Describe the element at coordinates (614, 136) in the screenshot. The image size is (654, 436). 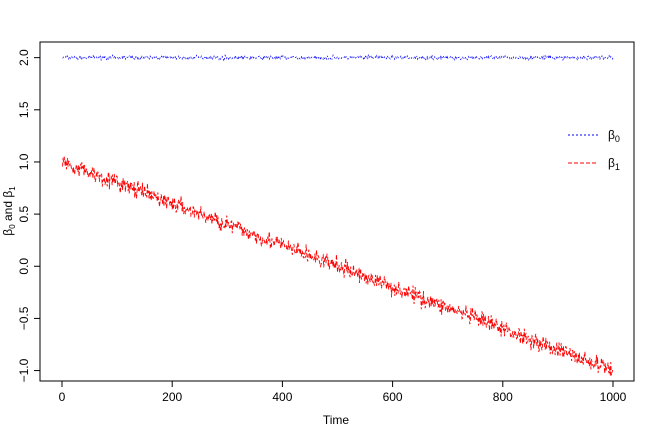
I see `legend-label: β0` at that location.